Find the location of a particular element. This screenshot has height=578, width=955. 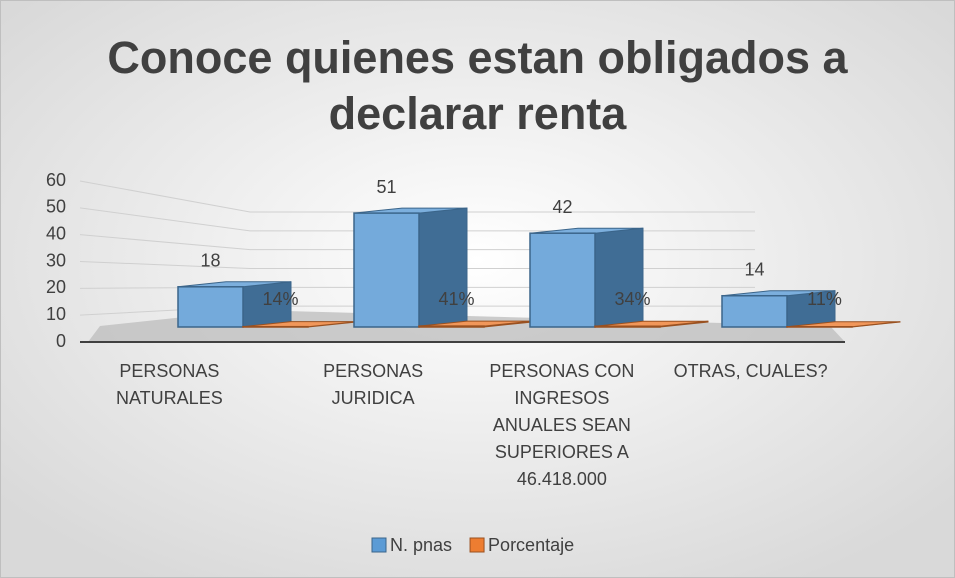

data-label: 51 is located at coordinates (386, 187).